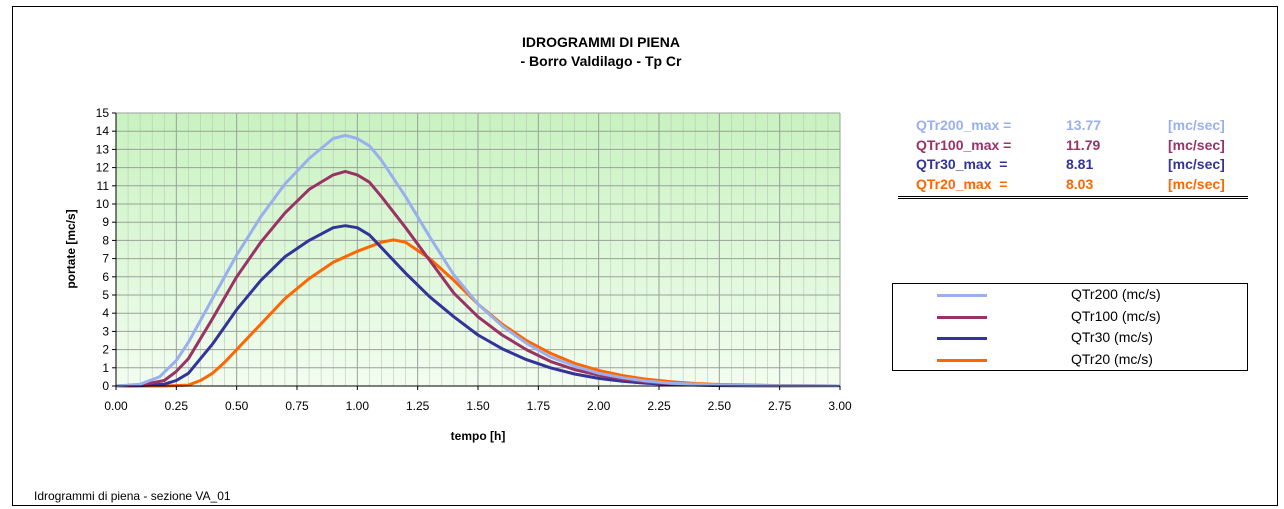  Describe the element at coordinates (177, 406) in the screenshot. I see `x-tick-label: 0.25` at that location.